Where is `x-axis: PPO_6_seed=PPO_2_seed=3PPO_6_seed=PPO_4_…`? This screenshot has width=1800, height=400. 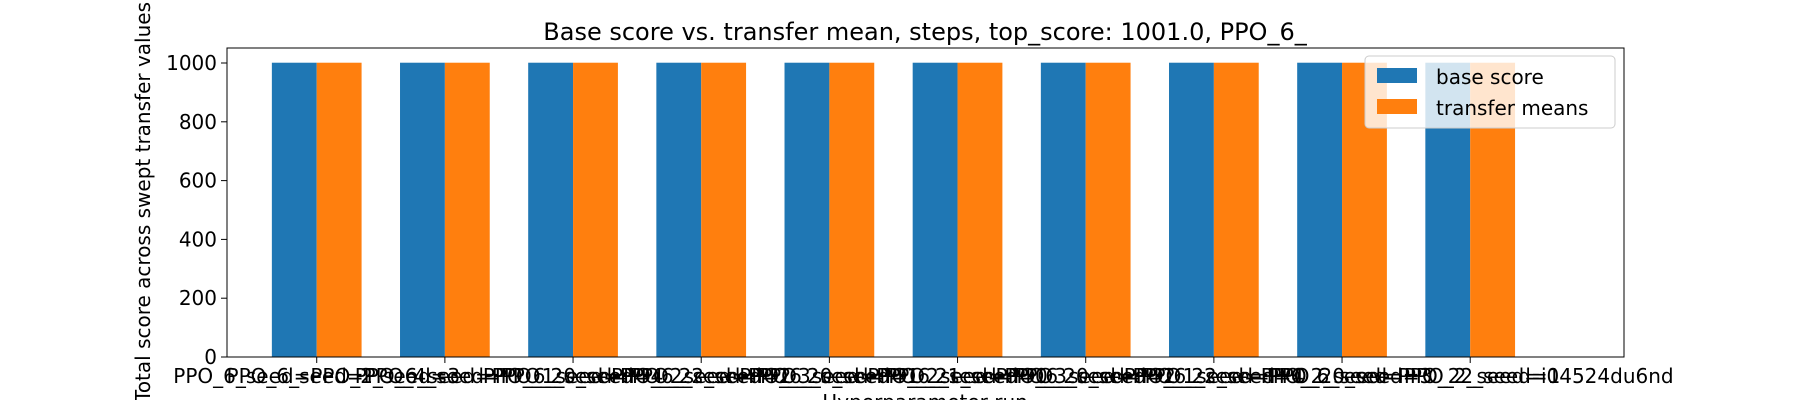
x-axis: PPO_6_seed=PPO_2_seed=3PPO_6_seed=PPO_4_… is located at coordinates (923, 372).